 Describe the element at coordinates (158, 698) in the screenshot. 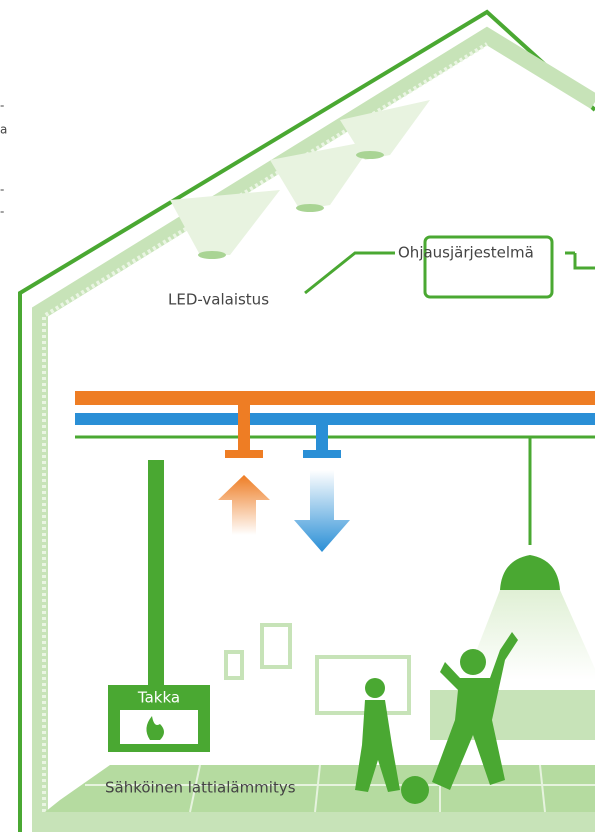

I see `fireplace-label: Takka` at that location.